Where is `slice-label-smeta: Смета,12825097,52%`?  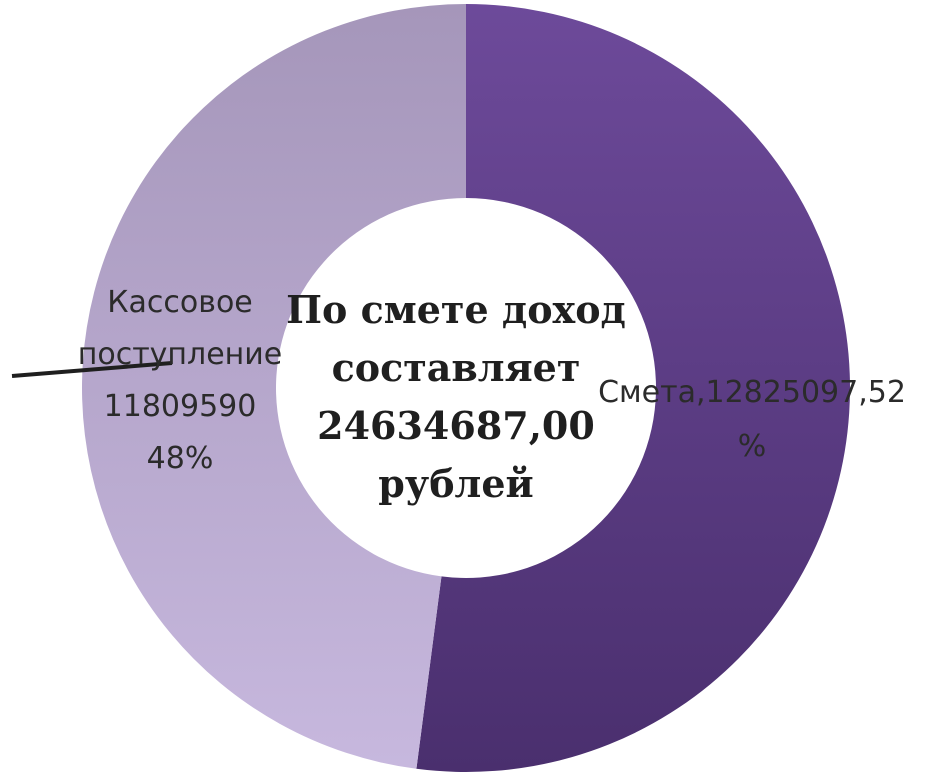 slice-label-smeta: Смета,12825097,52% is located at coordinates (752, 419).